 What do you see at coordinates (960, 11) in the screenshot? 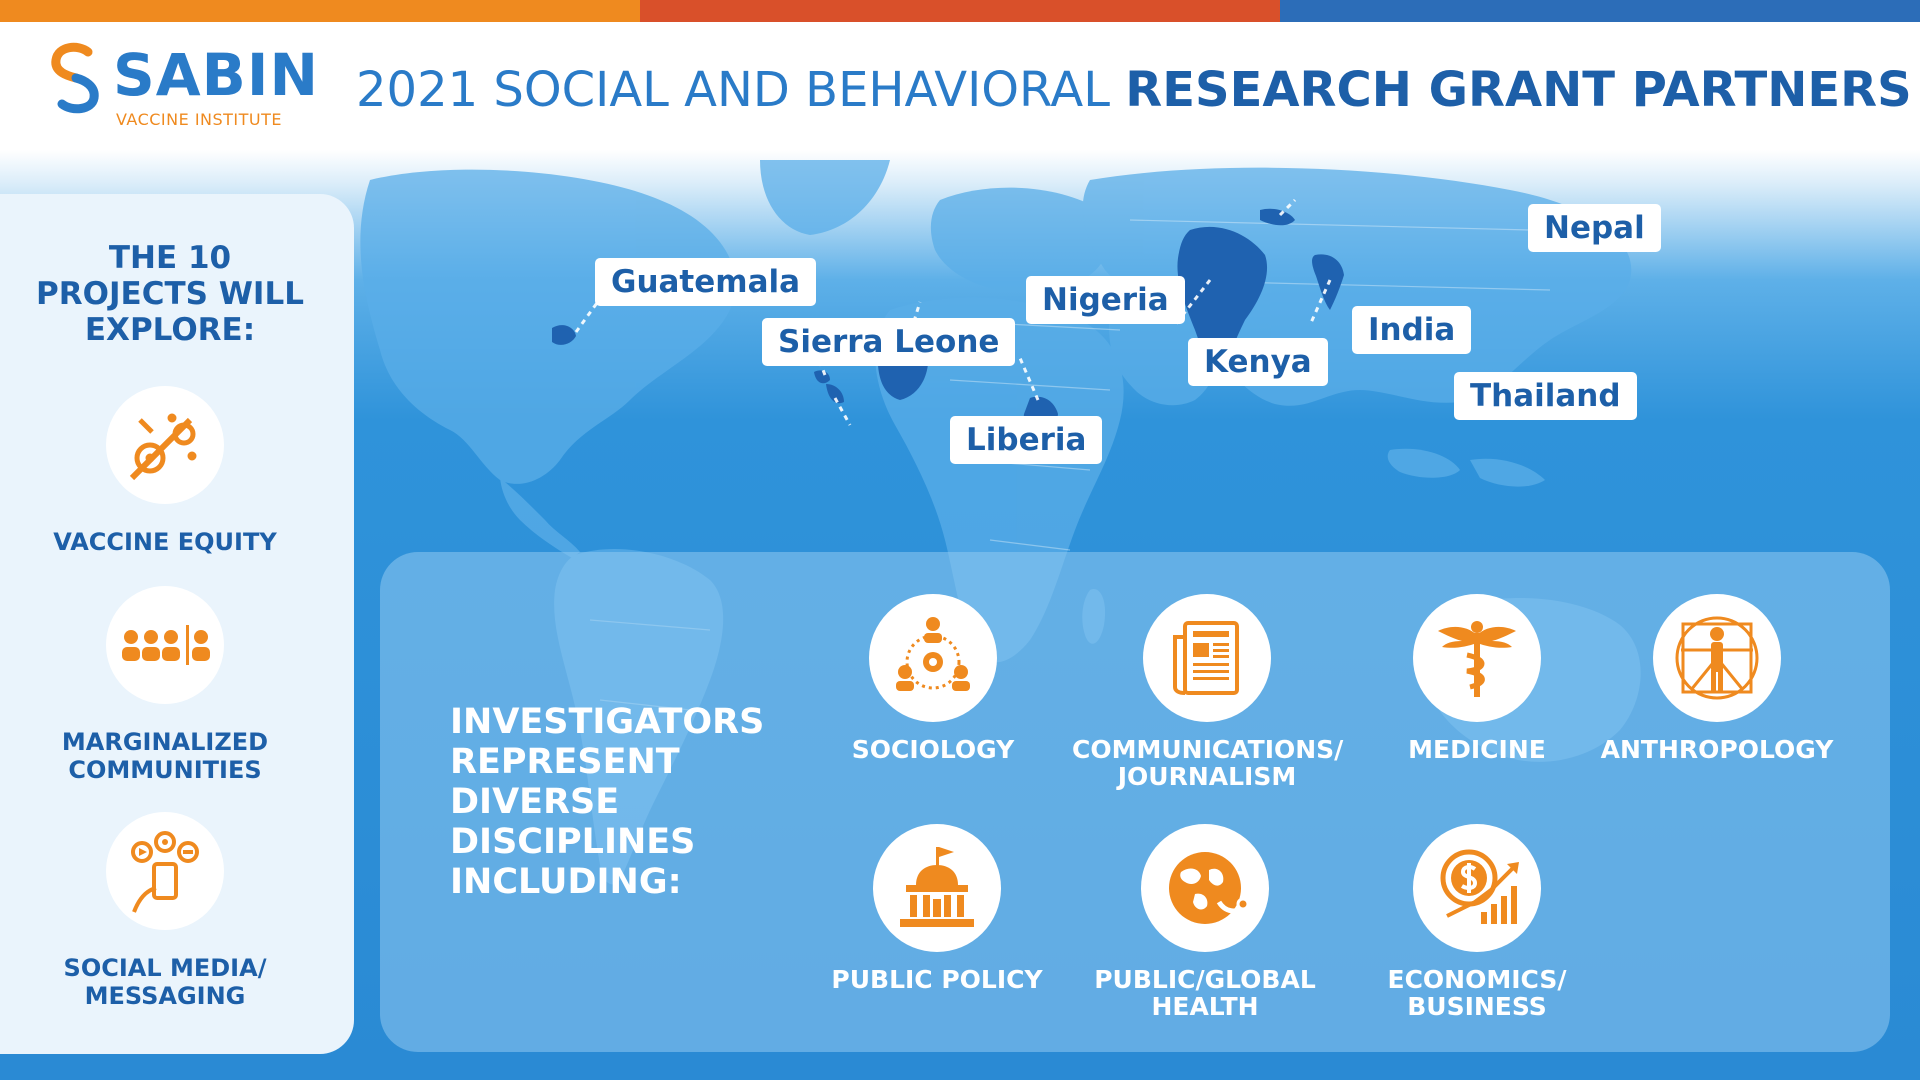
I see `color-stripe-bar` at bounding box center [960, 11].